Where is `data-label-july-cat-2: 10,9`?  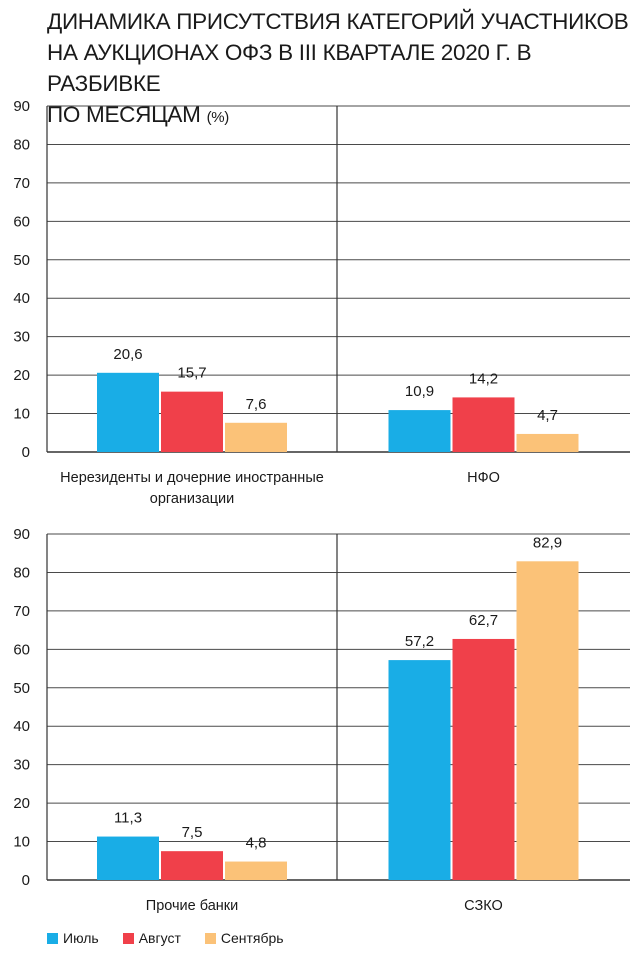 data-label-july-cat-2: 10,9 is located at coordinates (419, 391).